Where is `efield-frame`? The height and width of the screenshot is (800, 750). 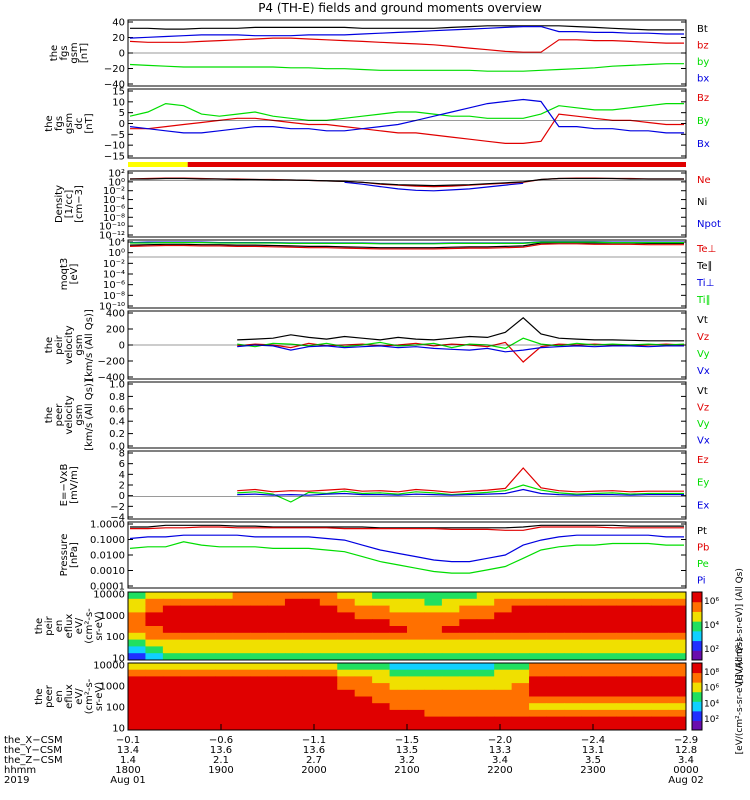 efield-frame is located at coordinates (407, 485).